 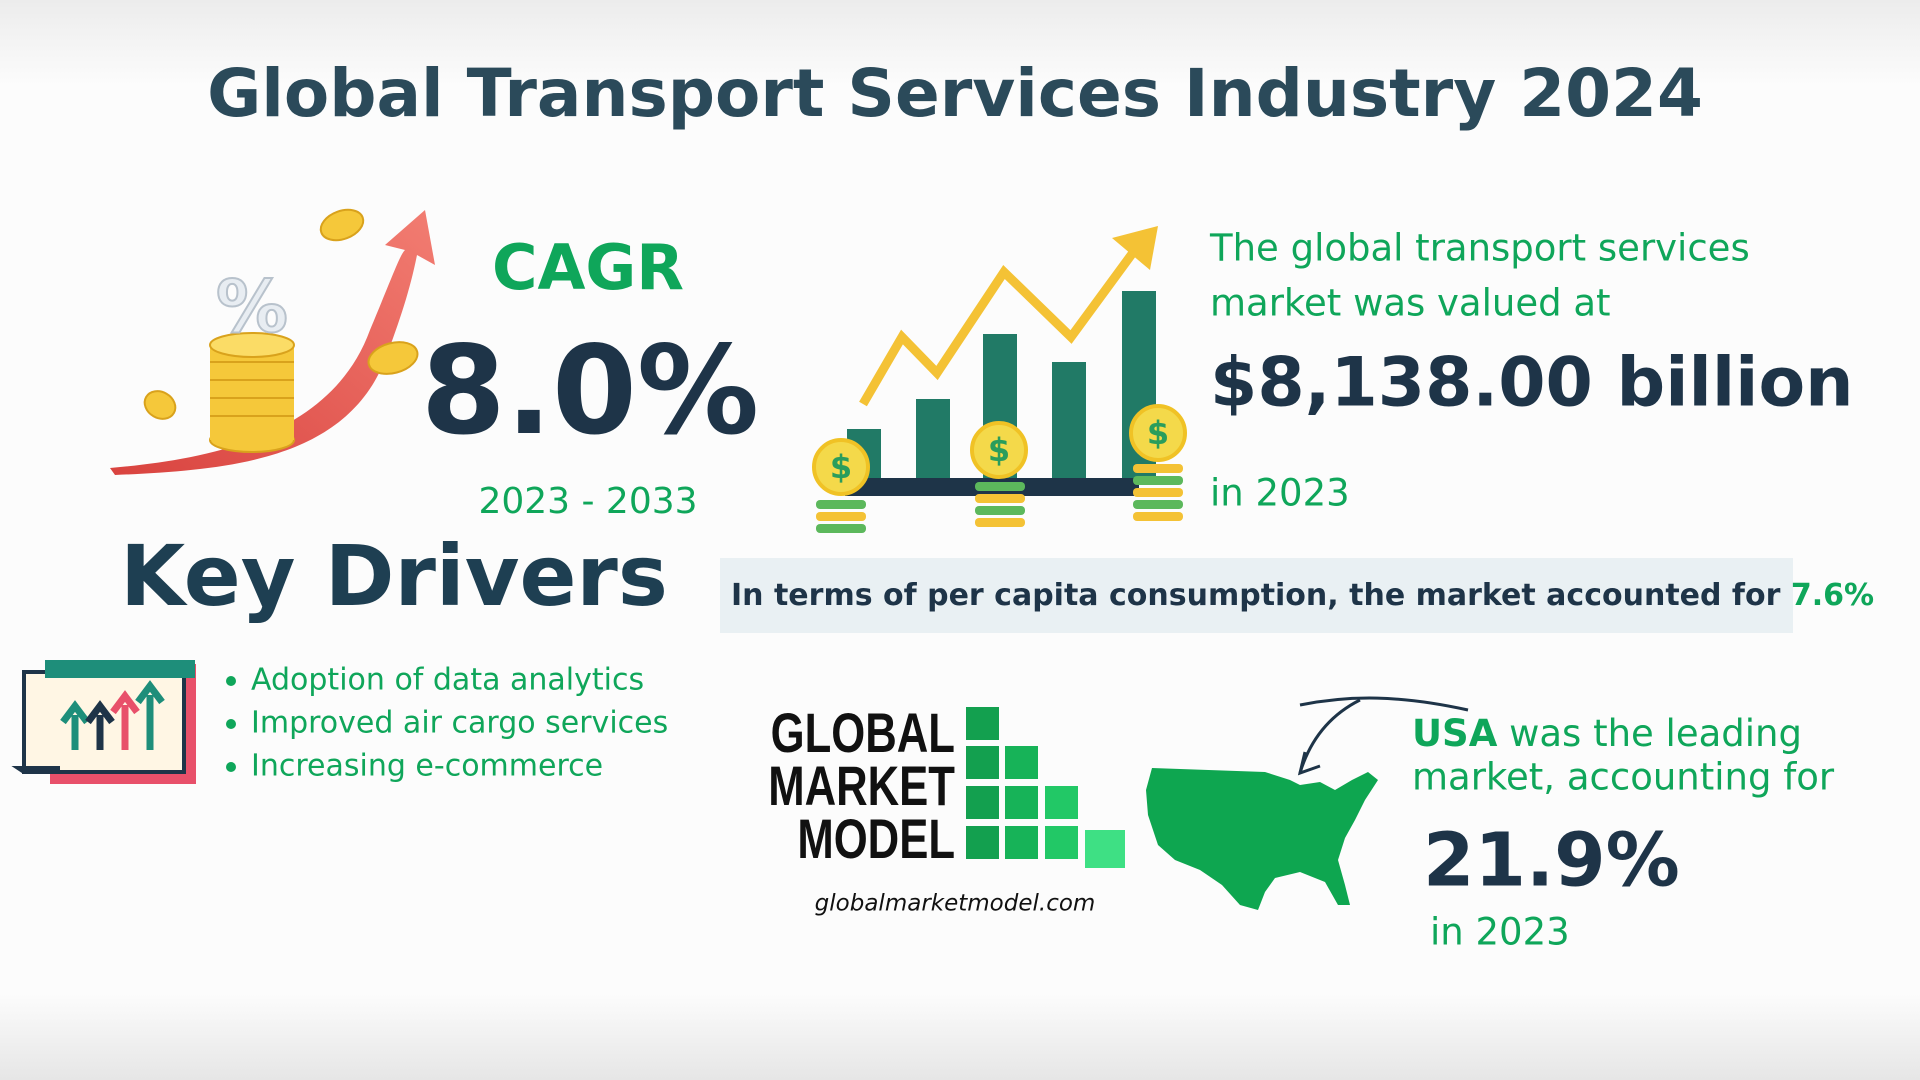 I want to click on usa-map, so click(x=1307, y=803).